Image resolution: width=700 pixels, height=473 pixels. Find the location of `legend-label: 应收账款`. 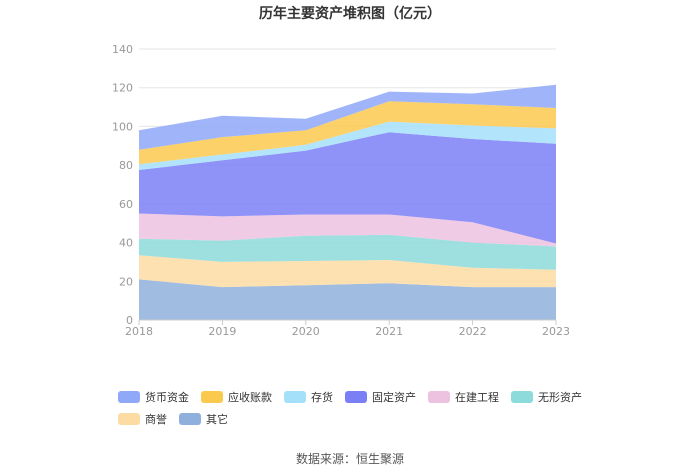

legend-label: 应收账款 is located at coordinates (250, 397).